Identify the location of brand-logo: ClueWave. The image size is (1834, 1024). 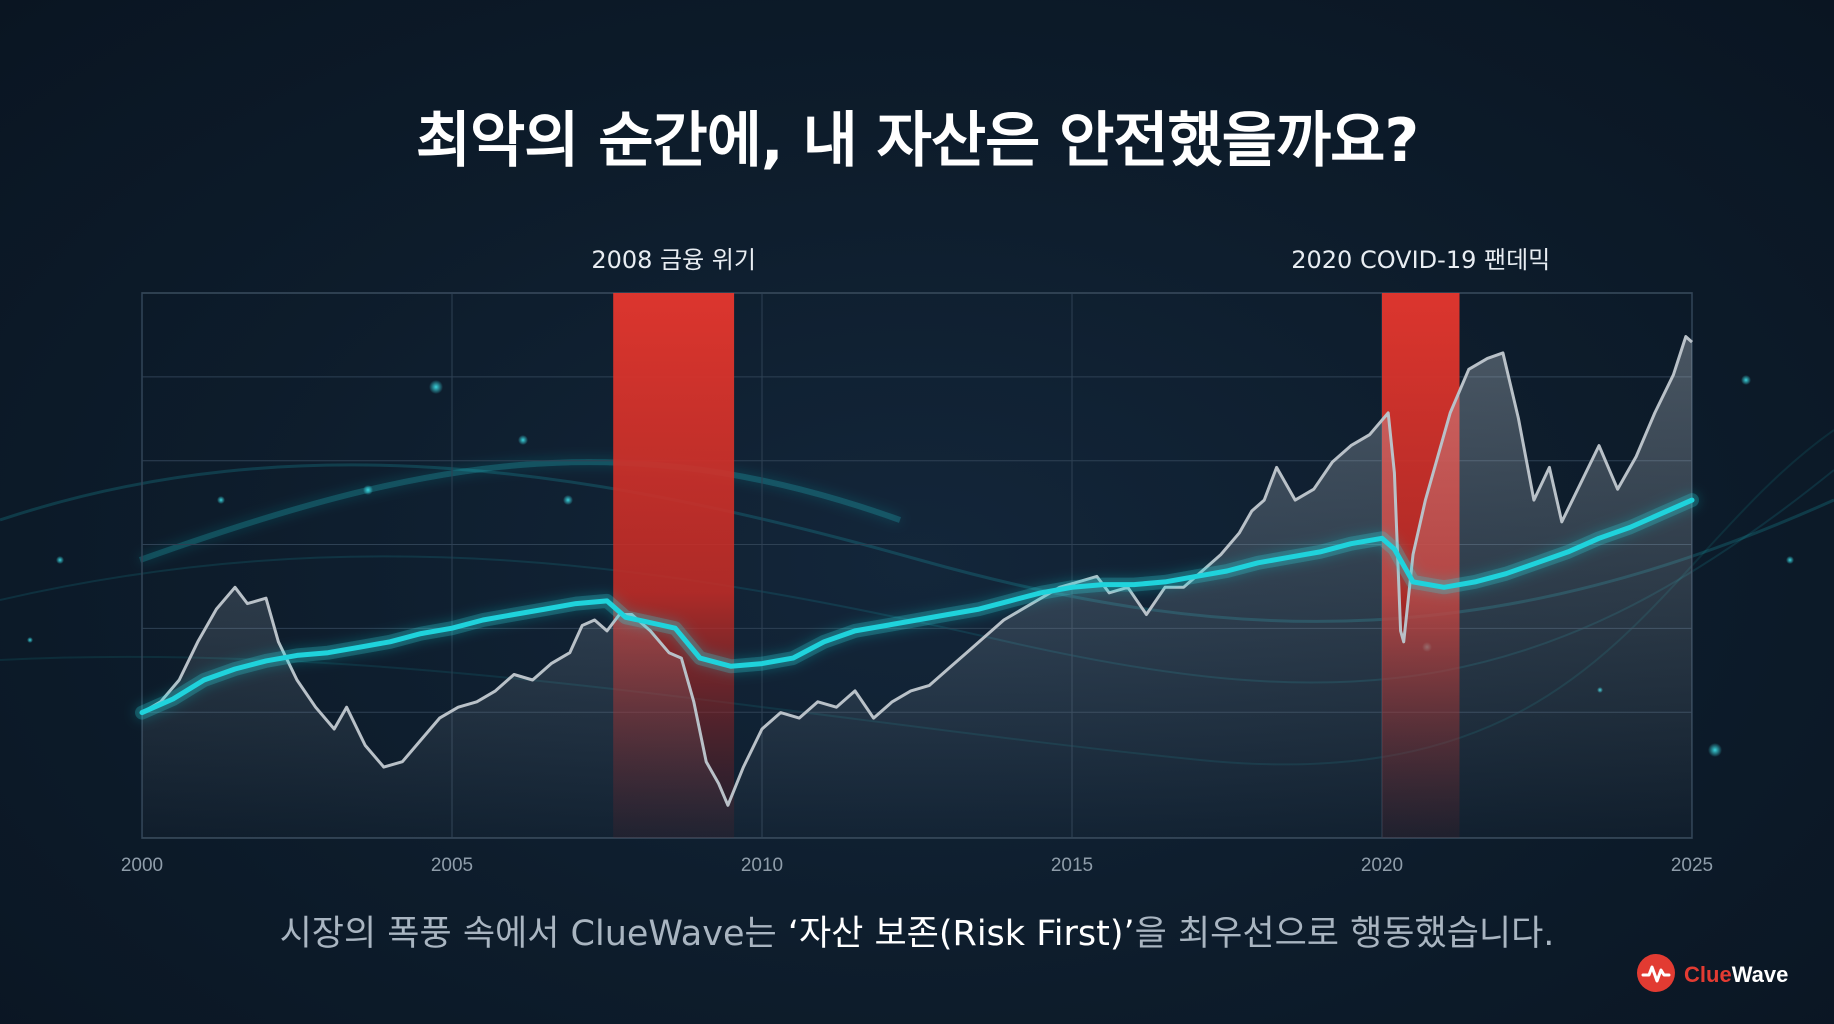
(1712, 975).